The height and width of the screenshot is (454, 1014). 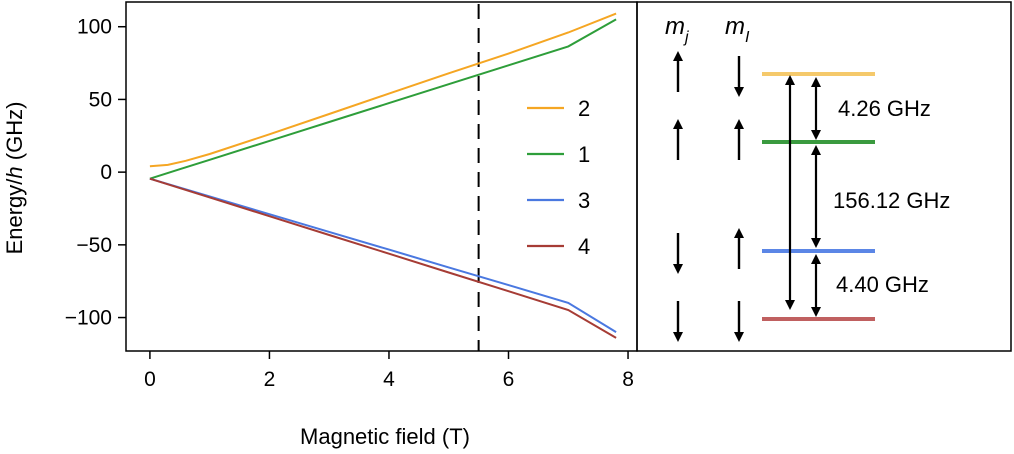 What do you see at coordinates (150, 379) in the screenshot?
I see `x-tick-label: 0` at bounding box center [150, 379].